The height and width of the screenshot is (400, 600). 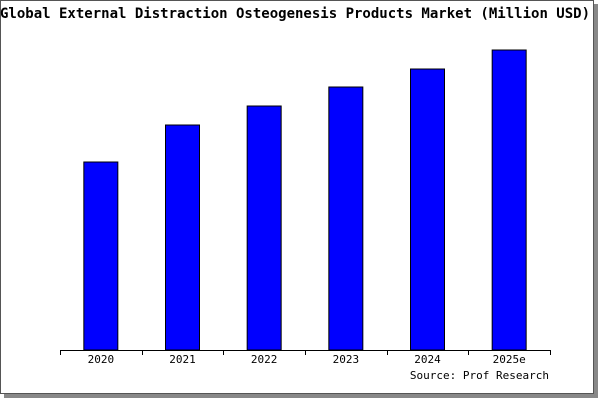 I want to click on x-tick-label: 2024, so click(x=427, y=359).